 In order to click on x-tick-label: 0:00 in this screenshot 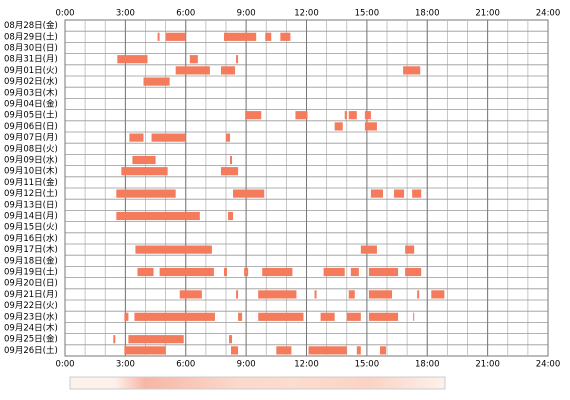, I will do `click(64, 14)`.